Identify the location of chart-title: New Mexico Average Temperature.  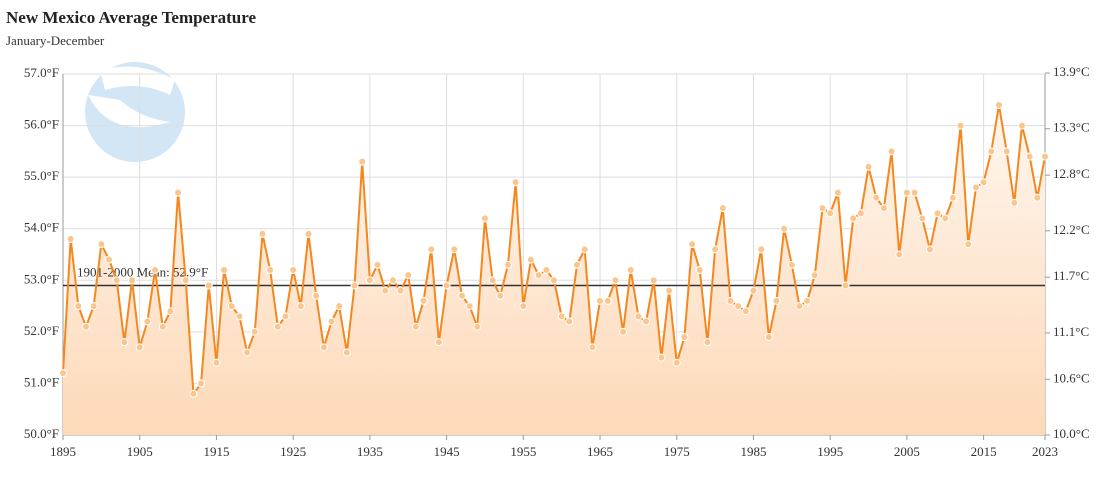
(131, 17).